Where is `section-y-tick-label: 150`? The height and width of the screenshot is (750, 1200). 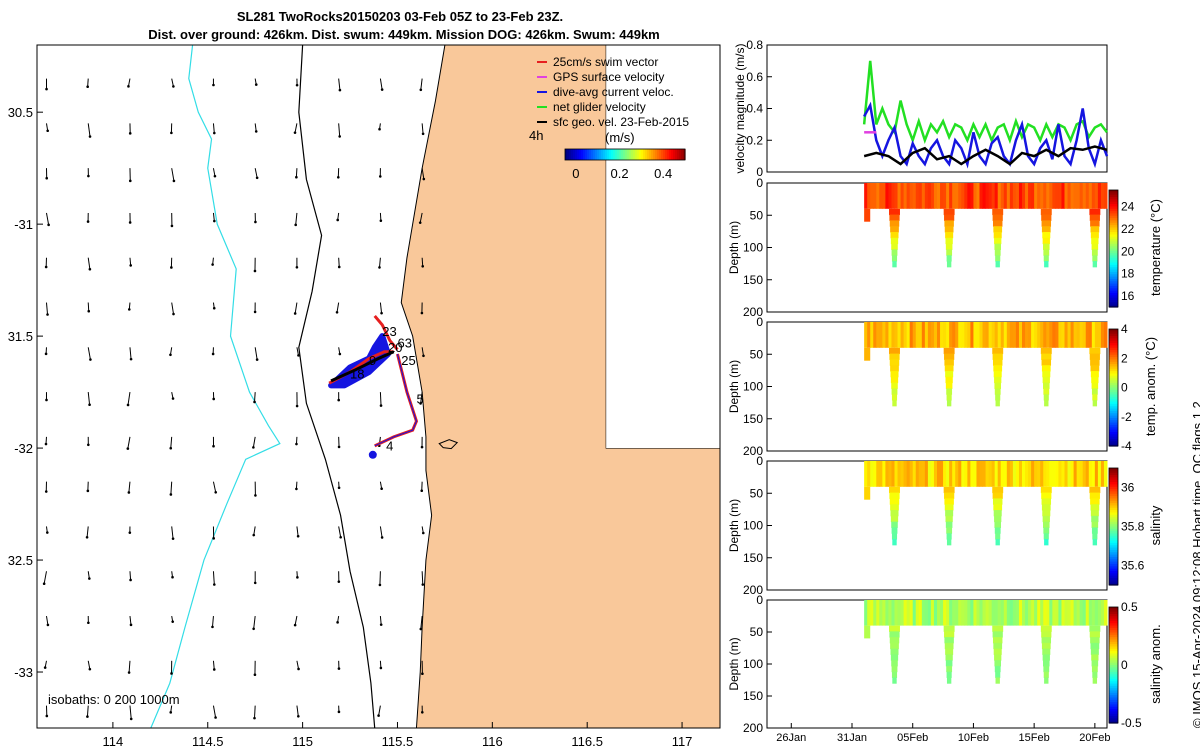 section-y-tick-label: 150 is located at coordinates (753, 696).